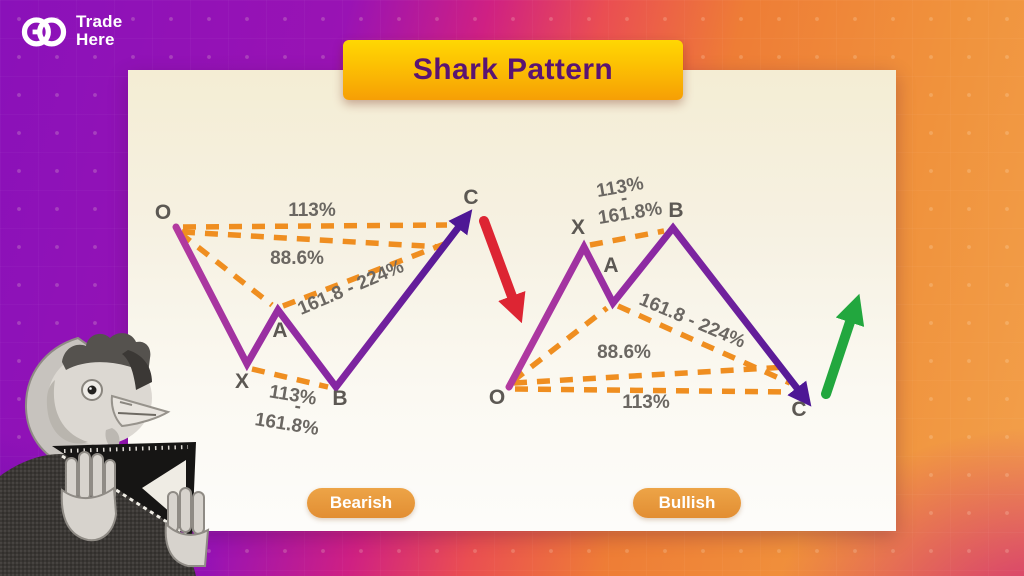 This screenshot has width=1024, height=576. What do you see at coordinates (361, 503) in the screenshot?
I see `bearish-button: Bearish` at bounding box center [361, 503].